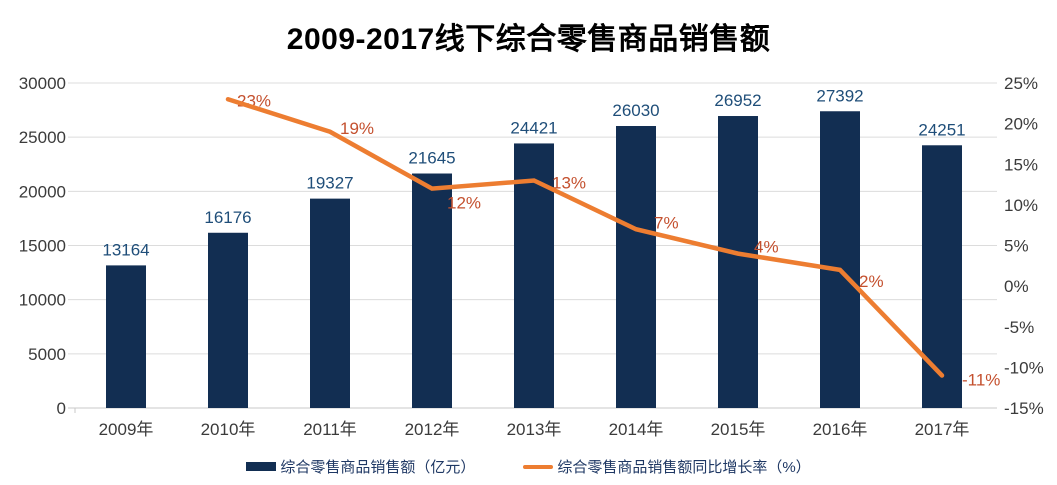 The image size is (1057, 485). I want to click on chart-title: 2009-2017线下综合零售商品销售额, so click(528, 39).